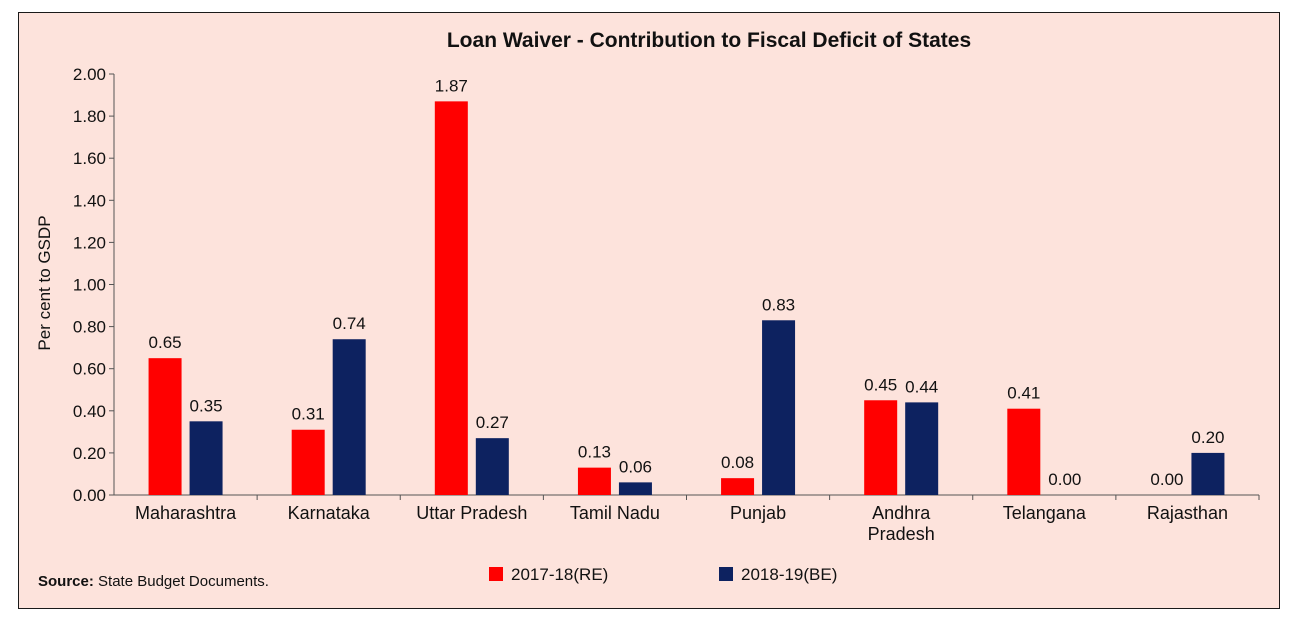 The height and width of the screenshot is (623, 1294). I want to click on x-tick-label: Maharashtra, so click(186, 513).